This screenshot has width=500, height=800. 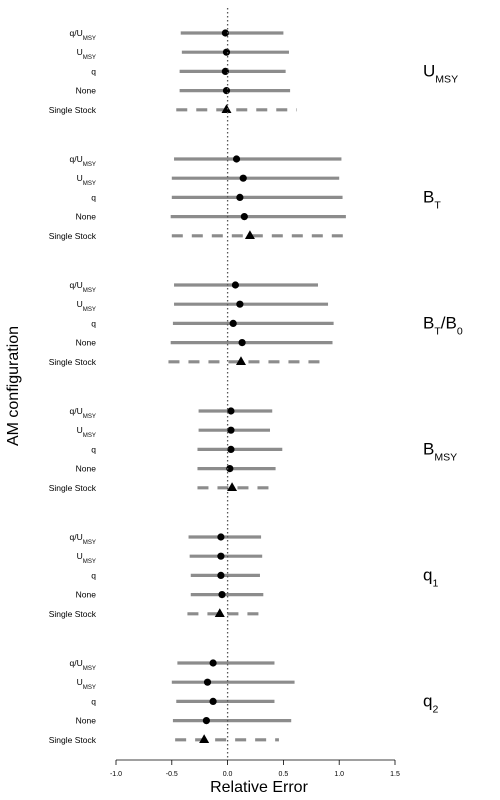 What do you see at coordinates (228, 774) in the screenshot?
I see `x-tick-label: 0.0` at bounding box center [228, 774].